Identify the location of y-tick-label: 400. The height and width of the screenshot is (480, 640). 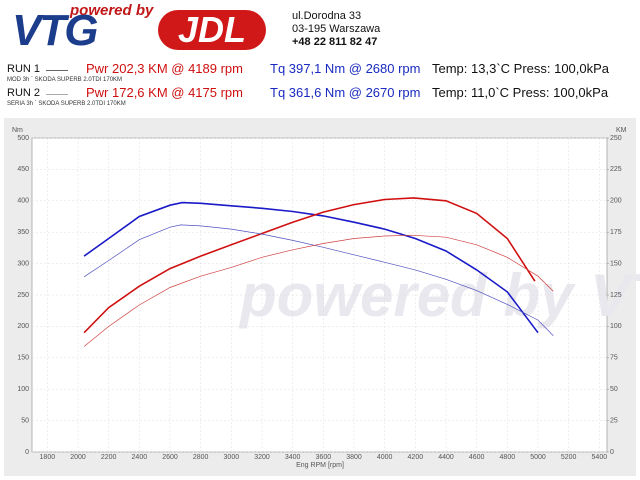
(23, 201).